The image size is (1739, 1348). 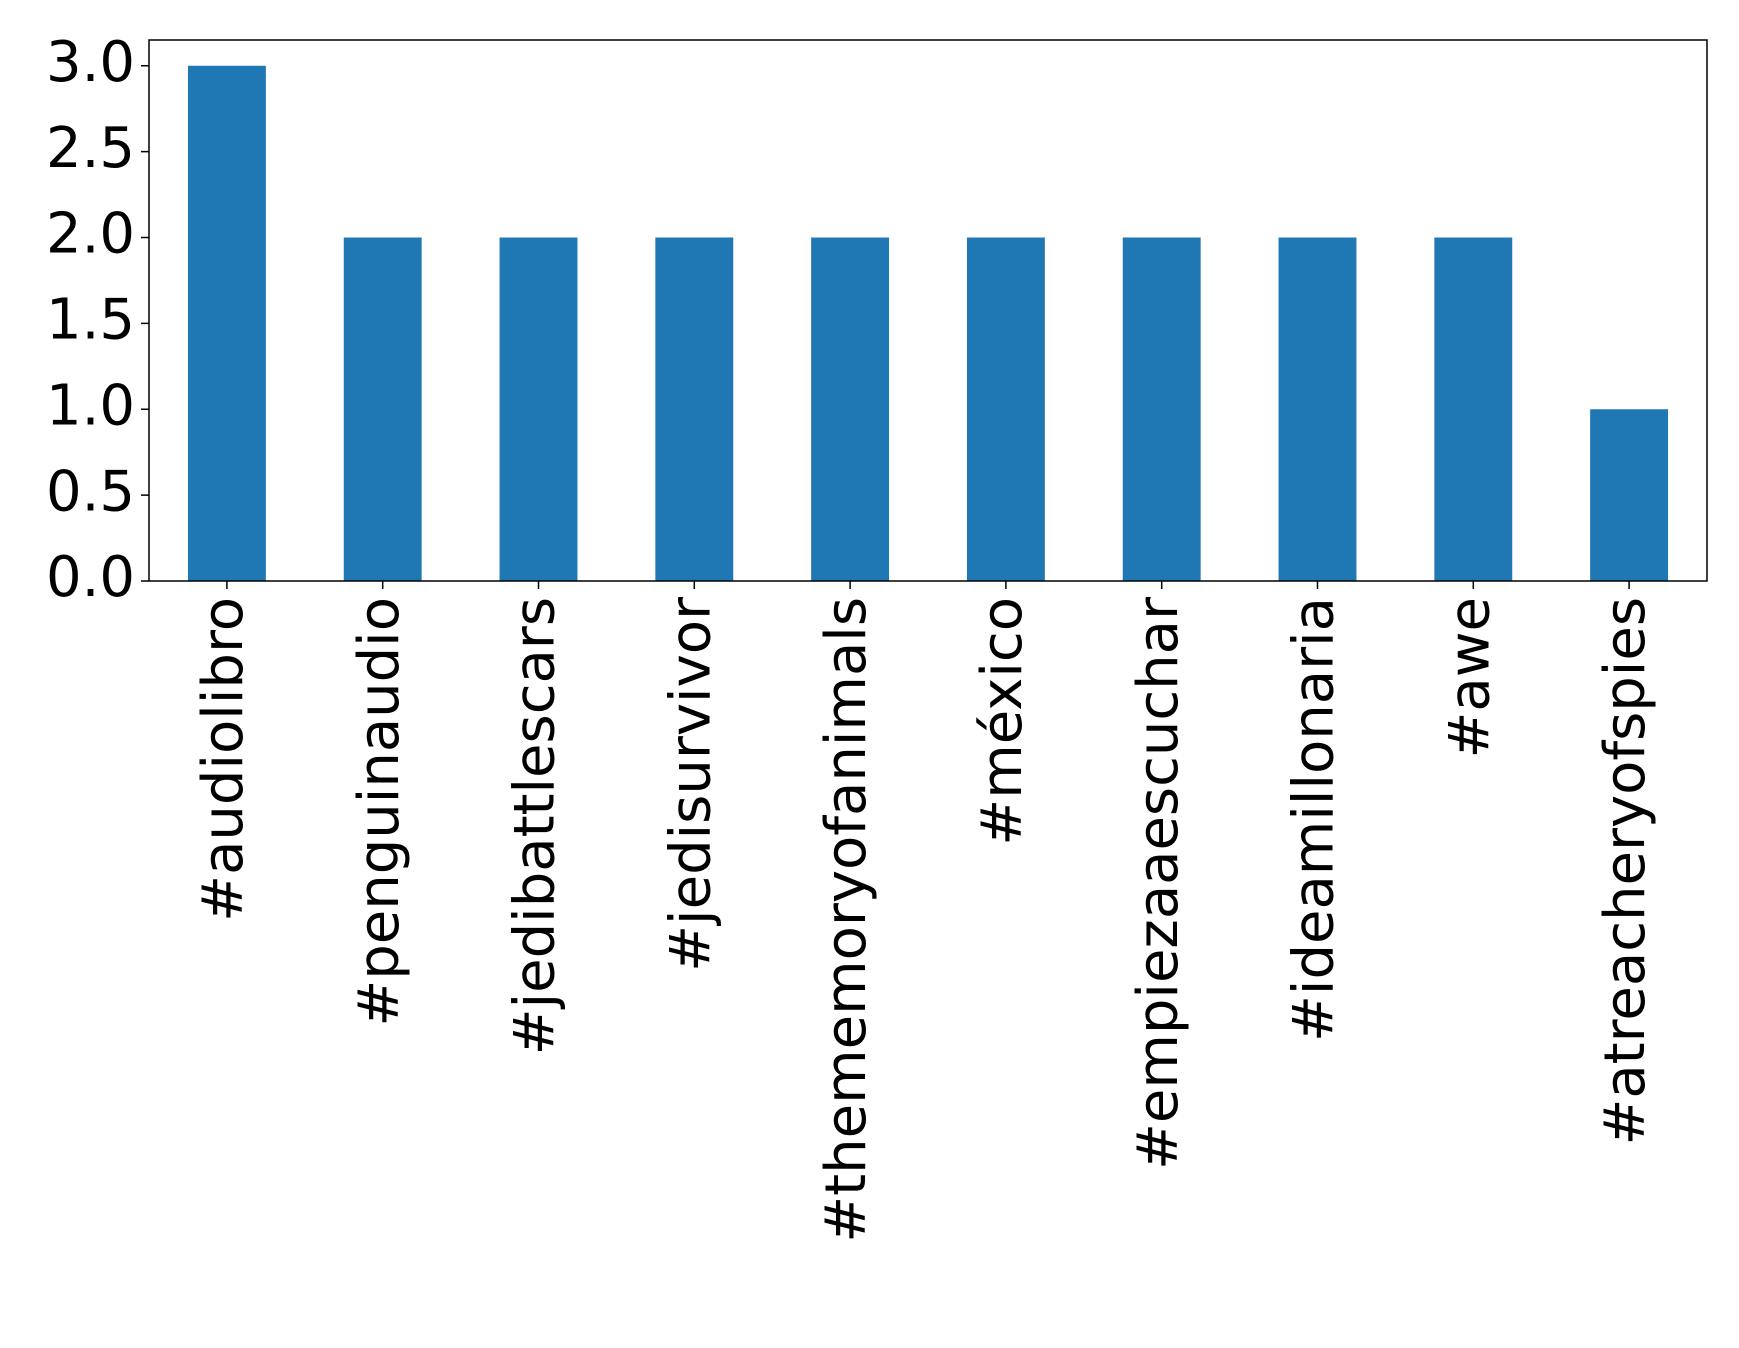 What do you see at coordinates (846, 920) in the screenshot?
I see `x-tick-label: #thememoryofanimals` at bounding box center [846, 920].